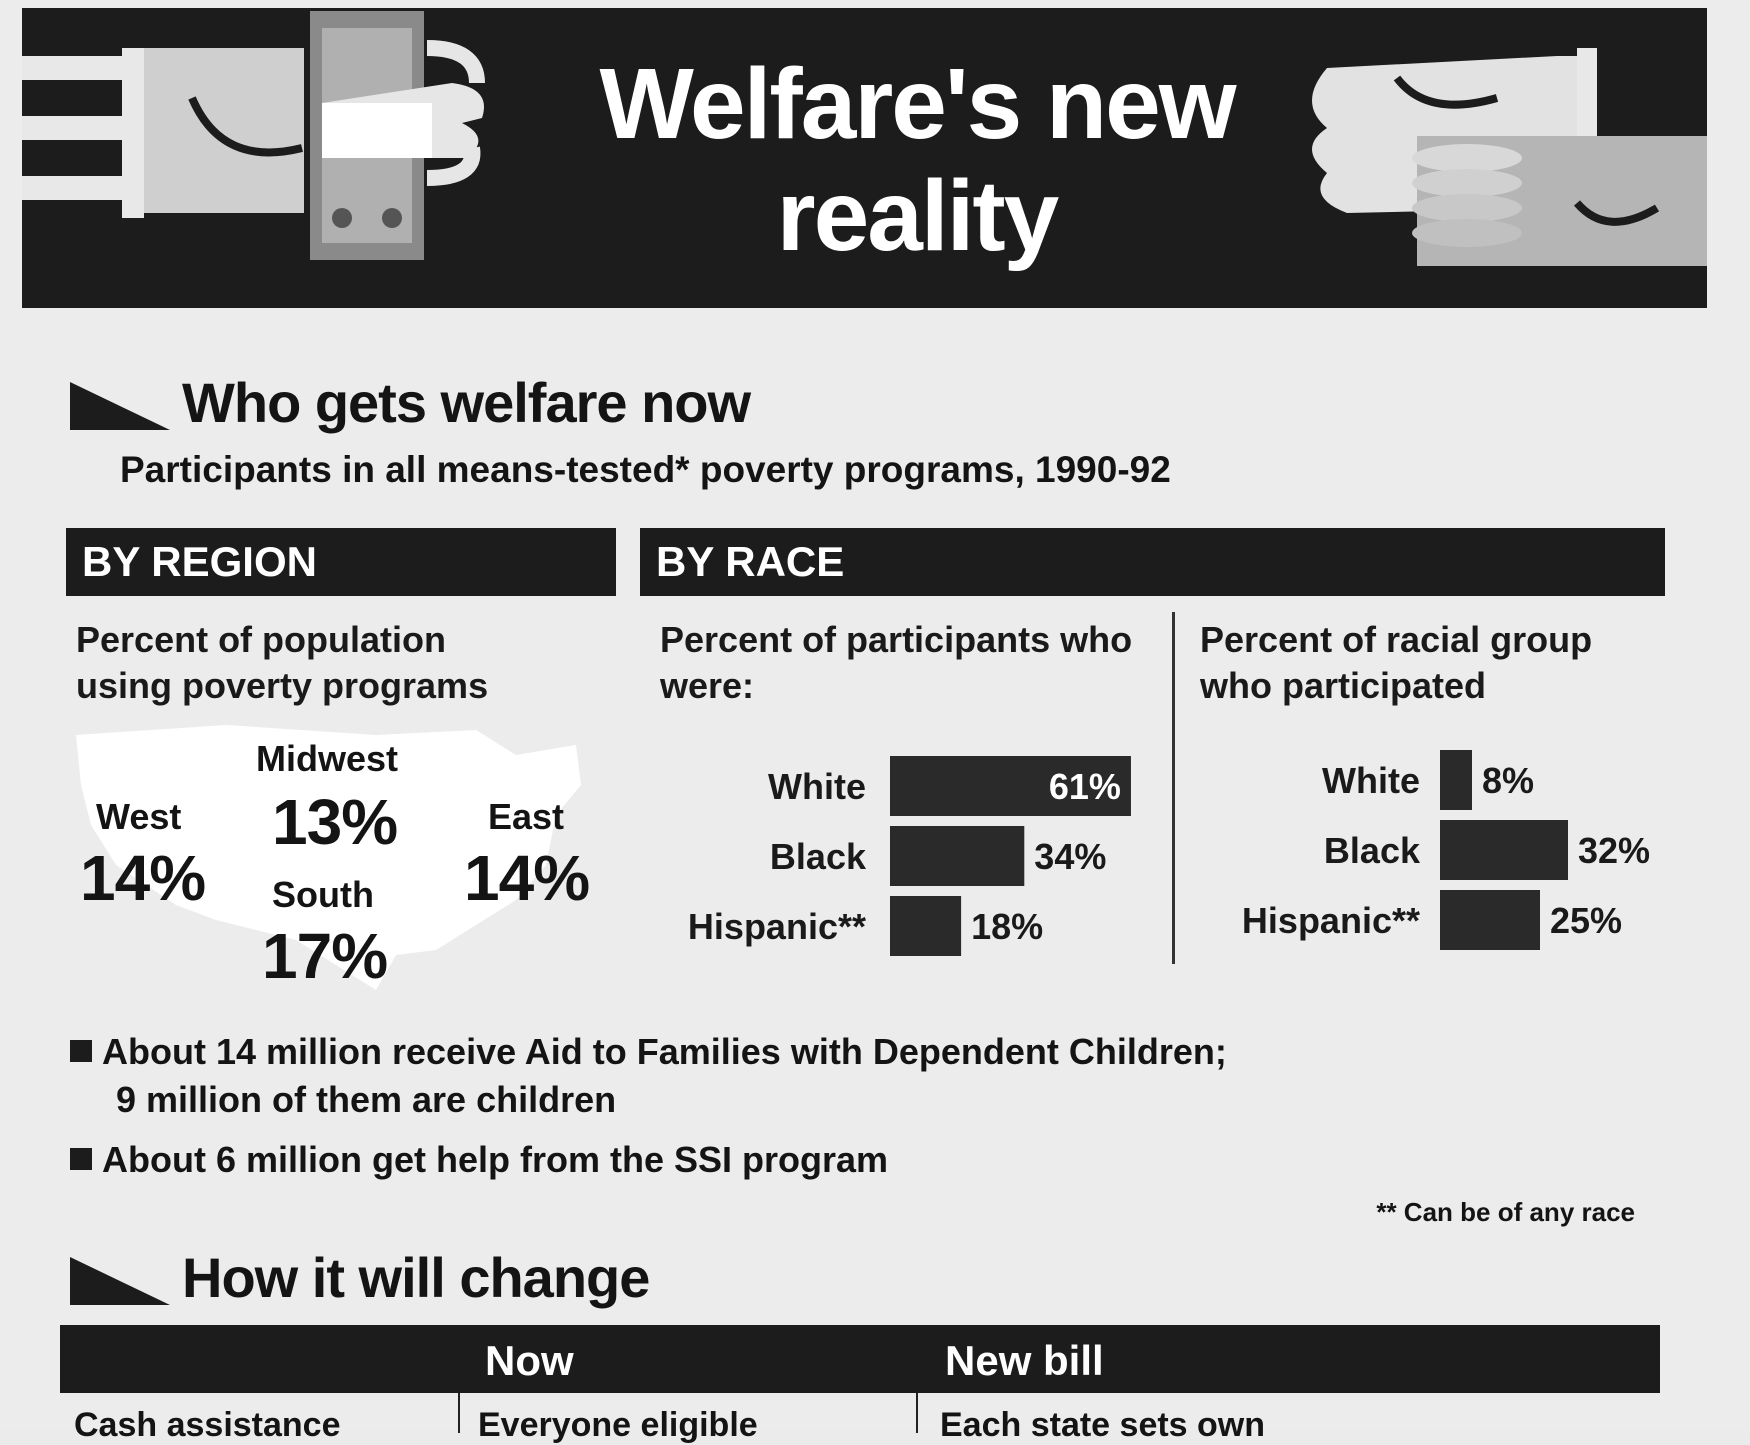 This screenshot has height=1445, width=1750. I want to click on bar-value-label: 25%, so click(1586, 920).